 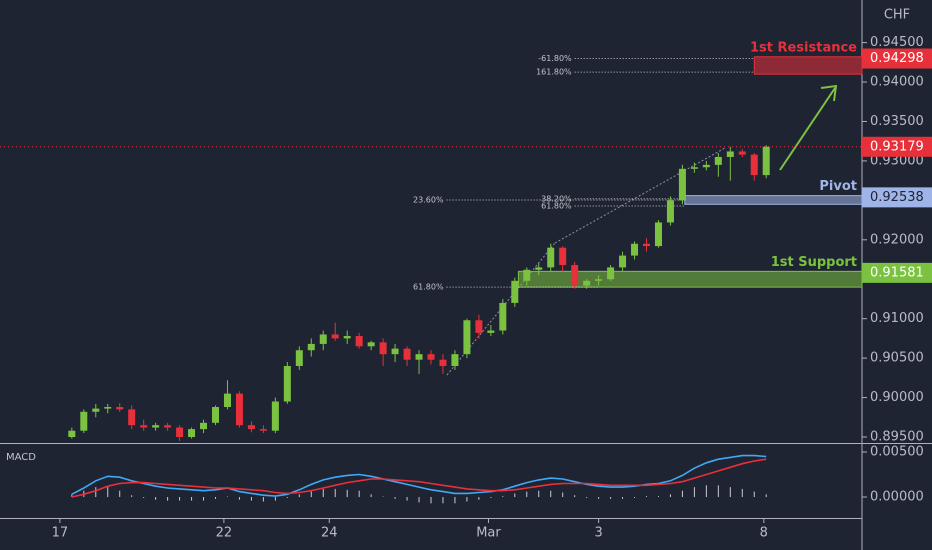 What do you see at coordinates (803, 47) in the screenshot?
I see `zone-label: 1st Resistance` at bounding box center [803, 47].